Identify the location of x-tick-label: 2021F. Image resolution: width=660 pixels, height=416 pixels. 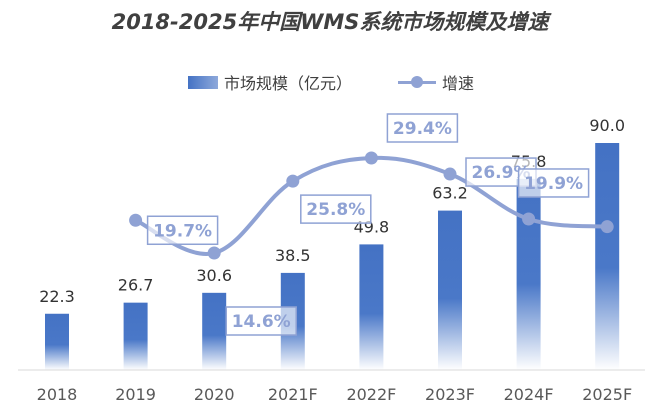
(293, 394).